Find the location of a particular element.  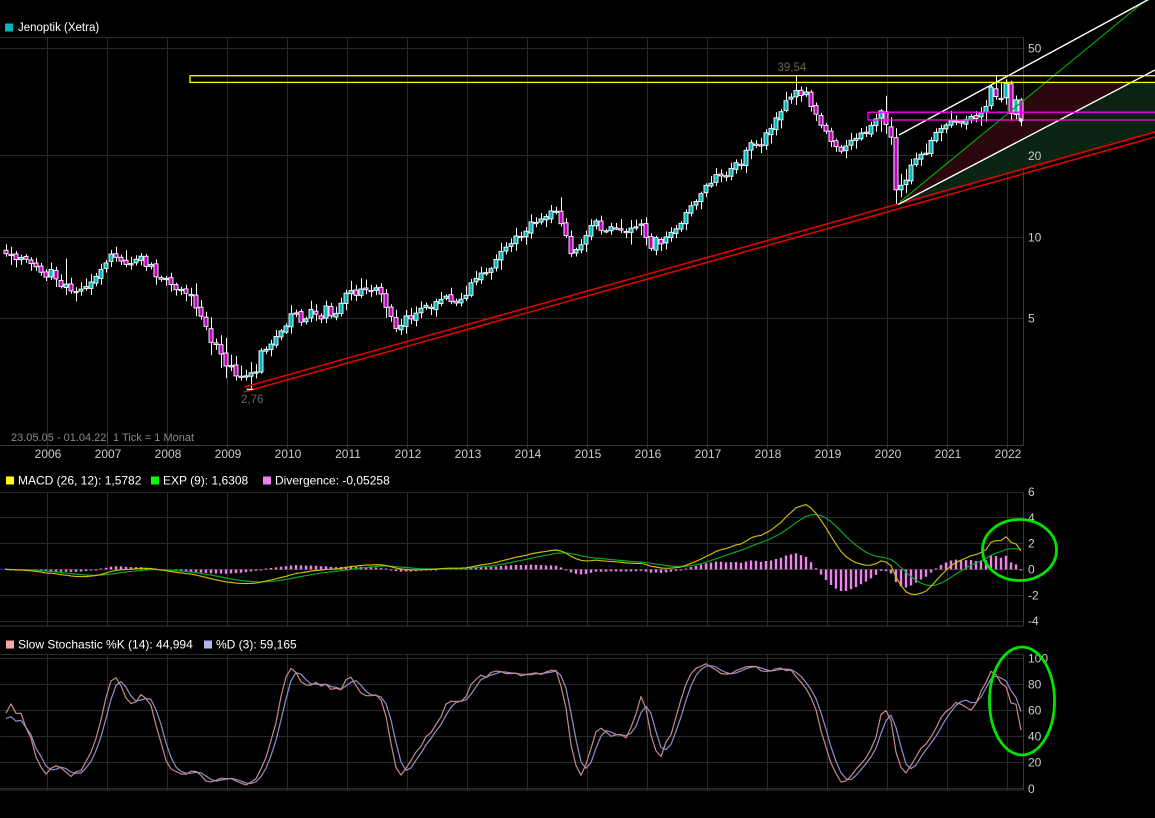

svg-text: 2 is located at coordinates (1031, 544).